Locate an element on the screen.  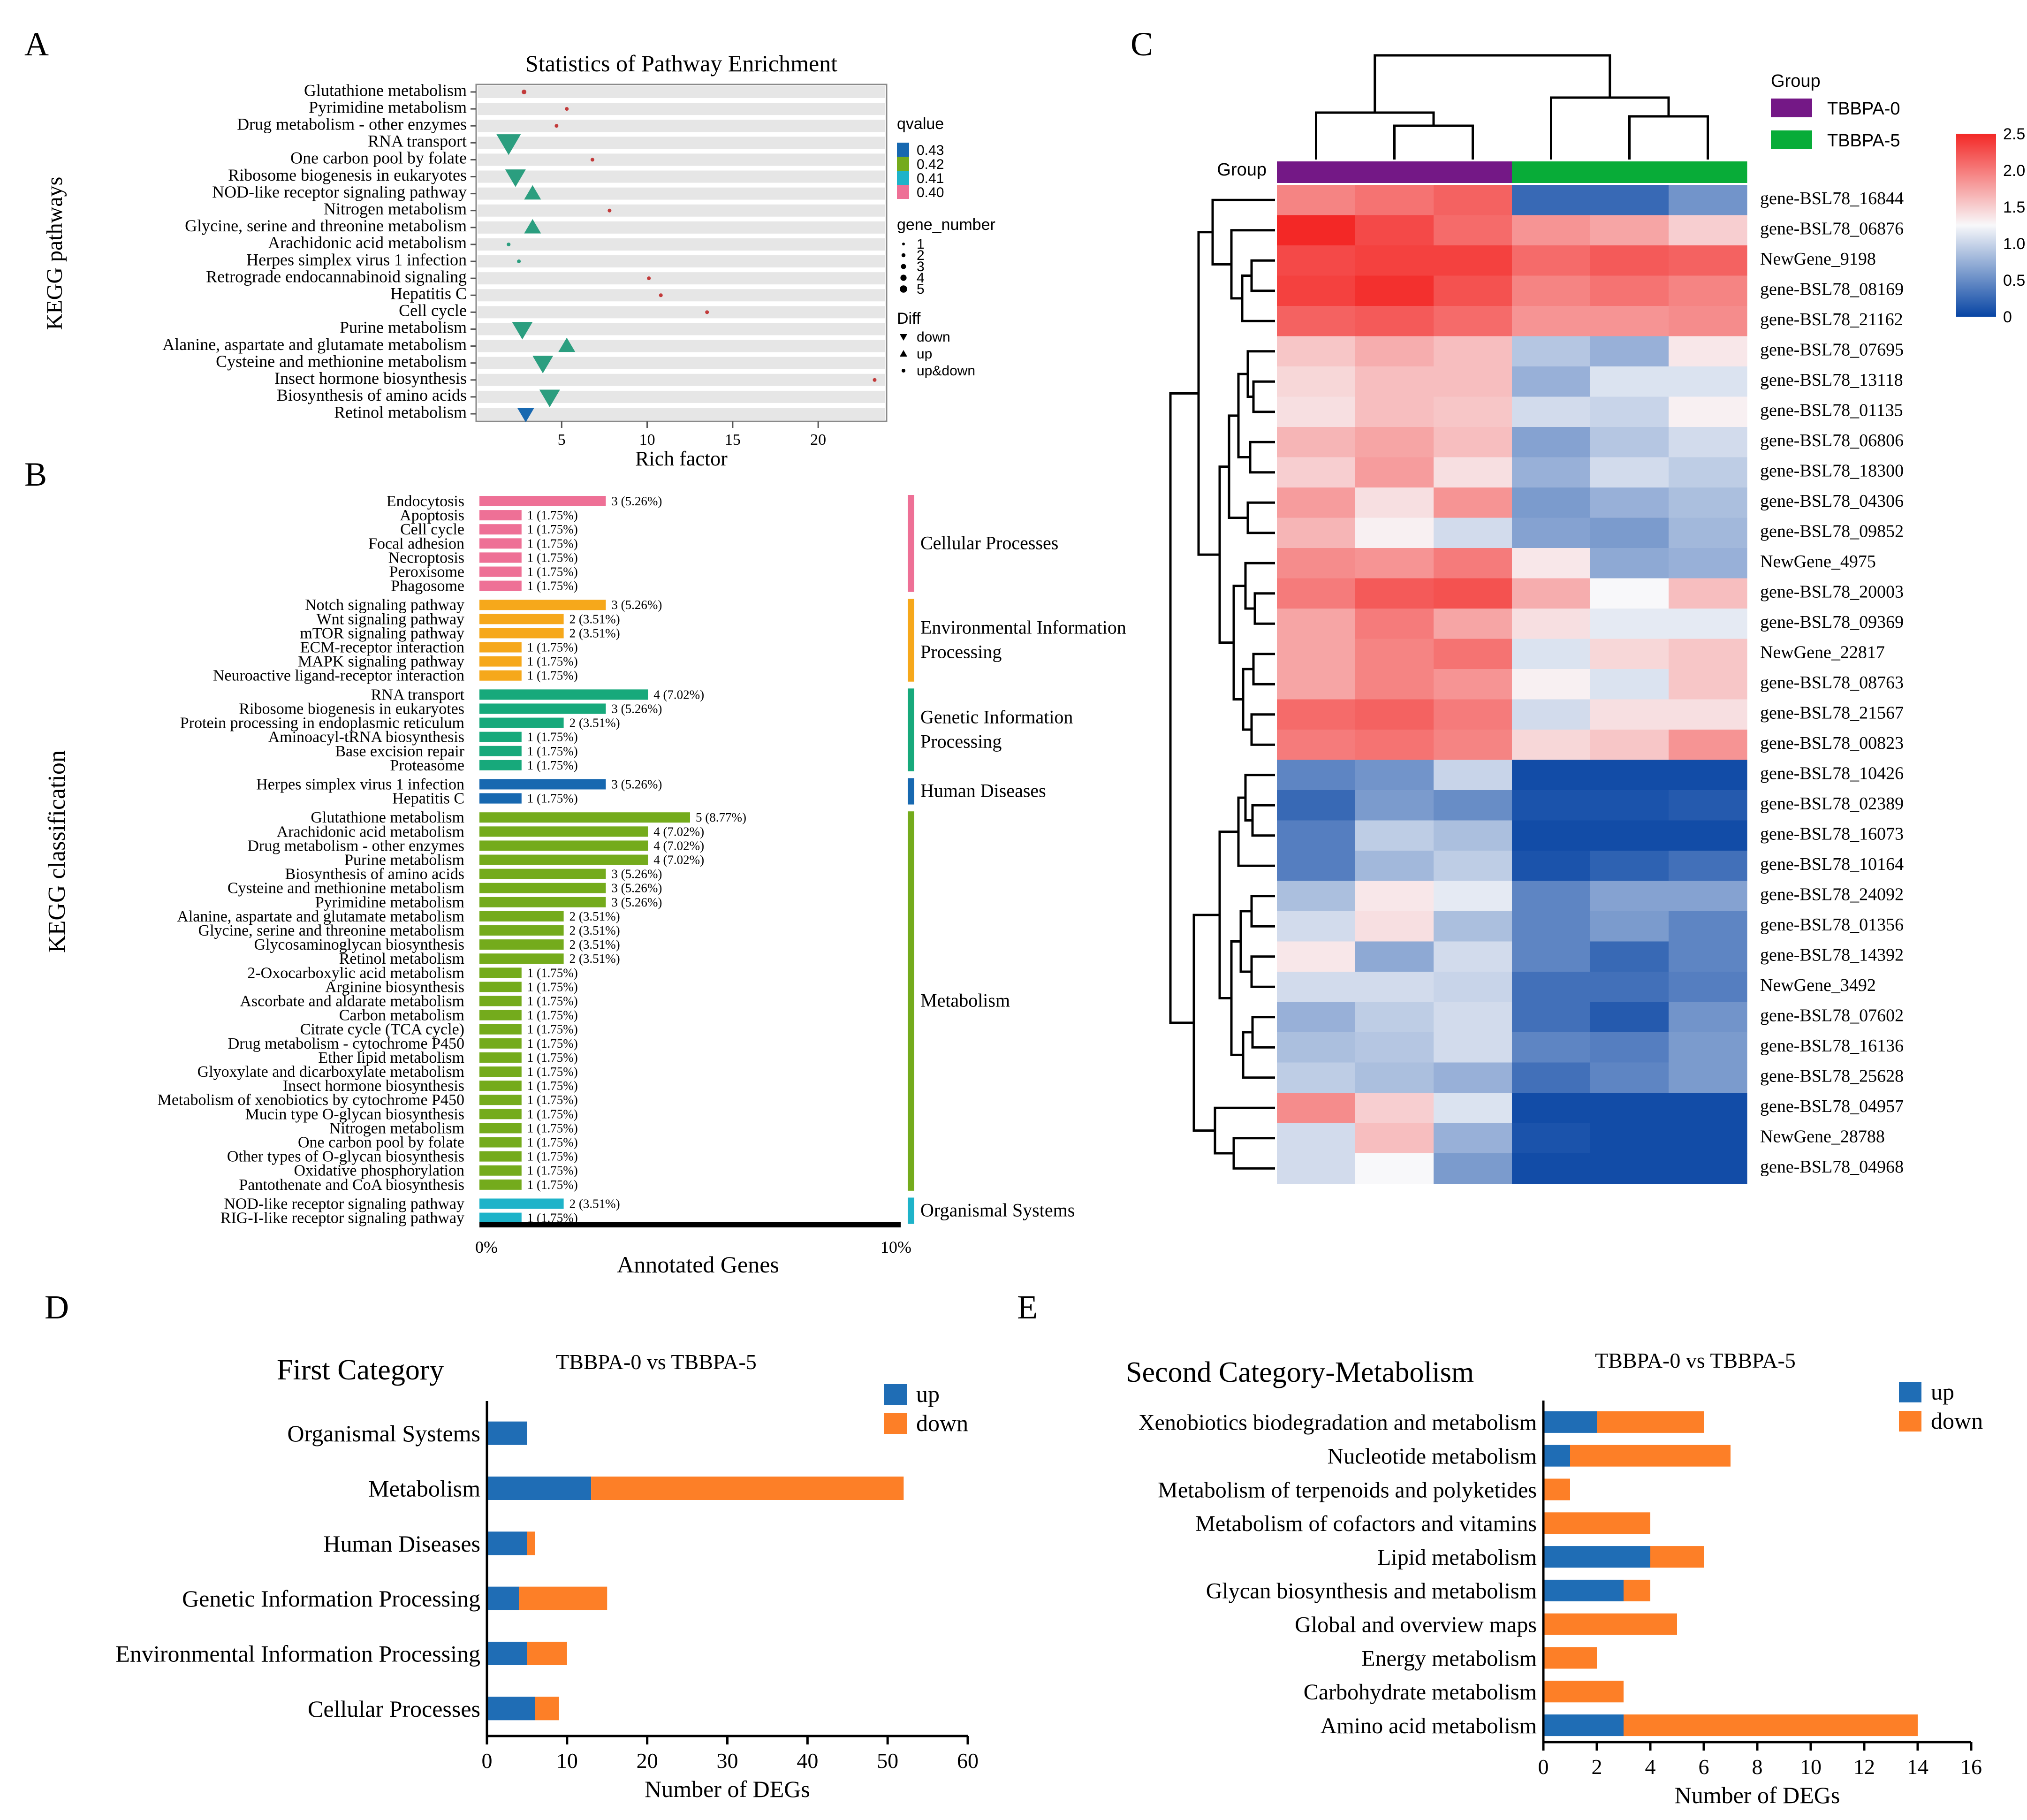
tick-label: 10 is located at coordinates (567, 1761).